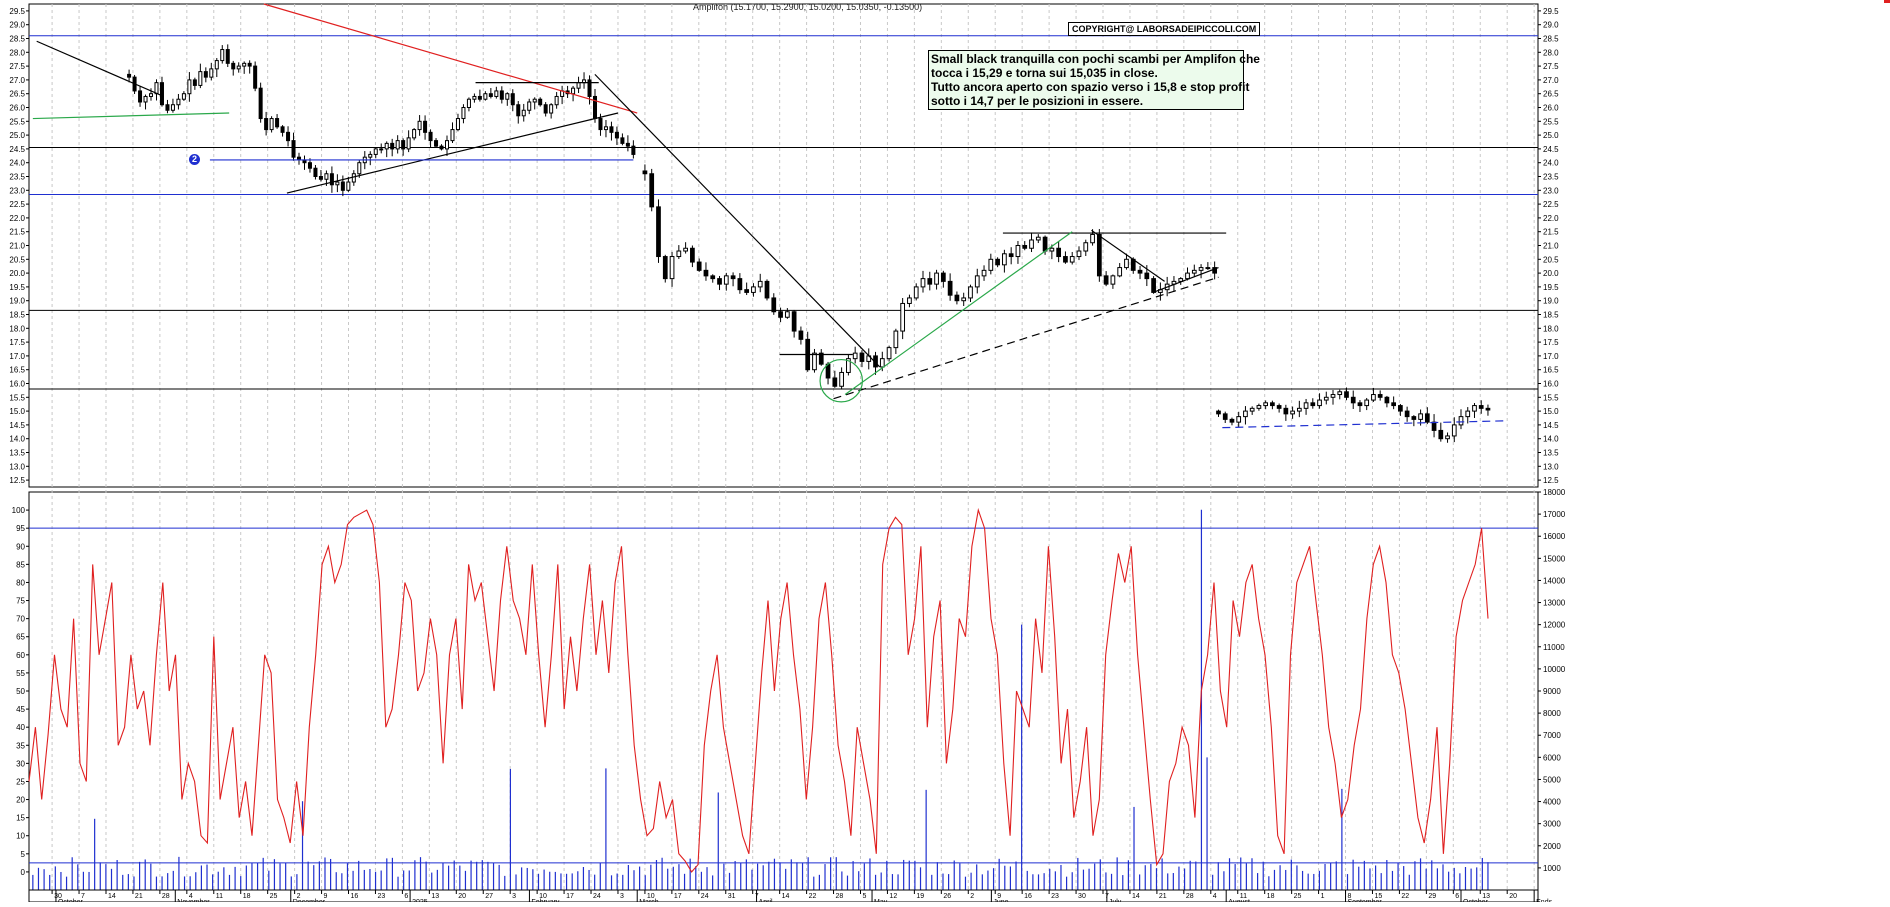 Image resolution: width=1890 pixels, height=907 pixels. I want to click on osc-tick-label: 50, so click(20, 691).